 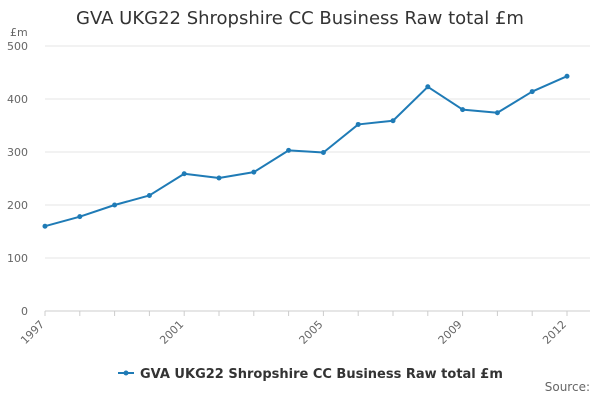 What do you see at coordinates (17, 258) in the screenshot?
I see `y-tick-label: 100` at bounding box center [17, 258].